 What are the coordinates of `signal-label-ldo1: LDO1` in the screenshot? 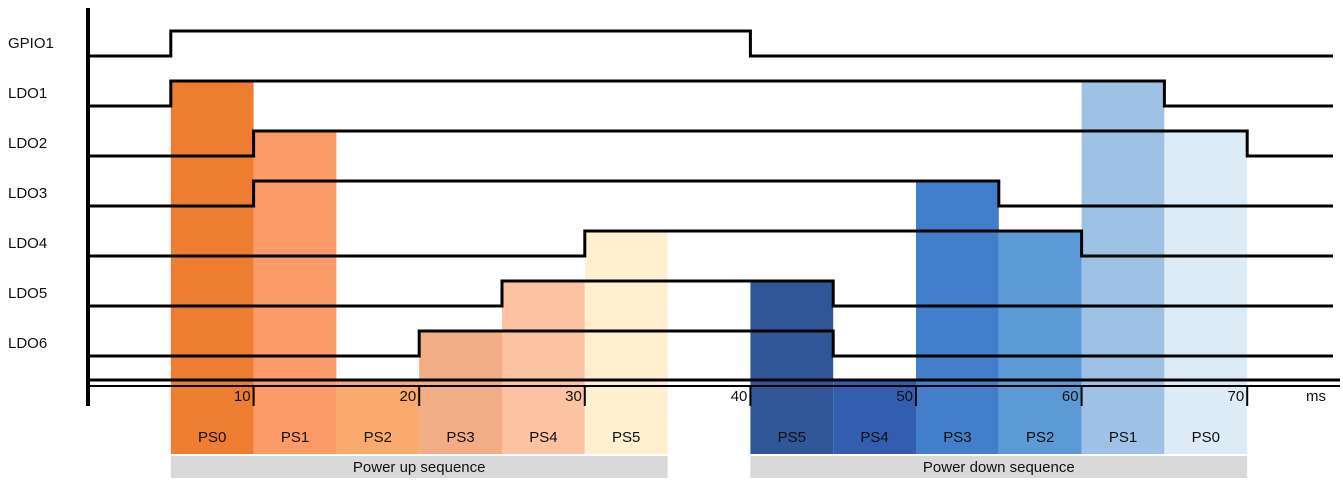 It's located at (27, 93).